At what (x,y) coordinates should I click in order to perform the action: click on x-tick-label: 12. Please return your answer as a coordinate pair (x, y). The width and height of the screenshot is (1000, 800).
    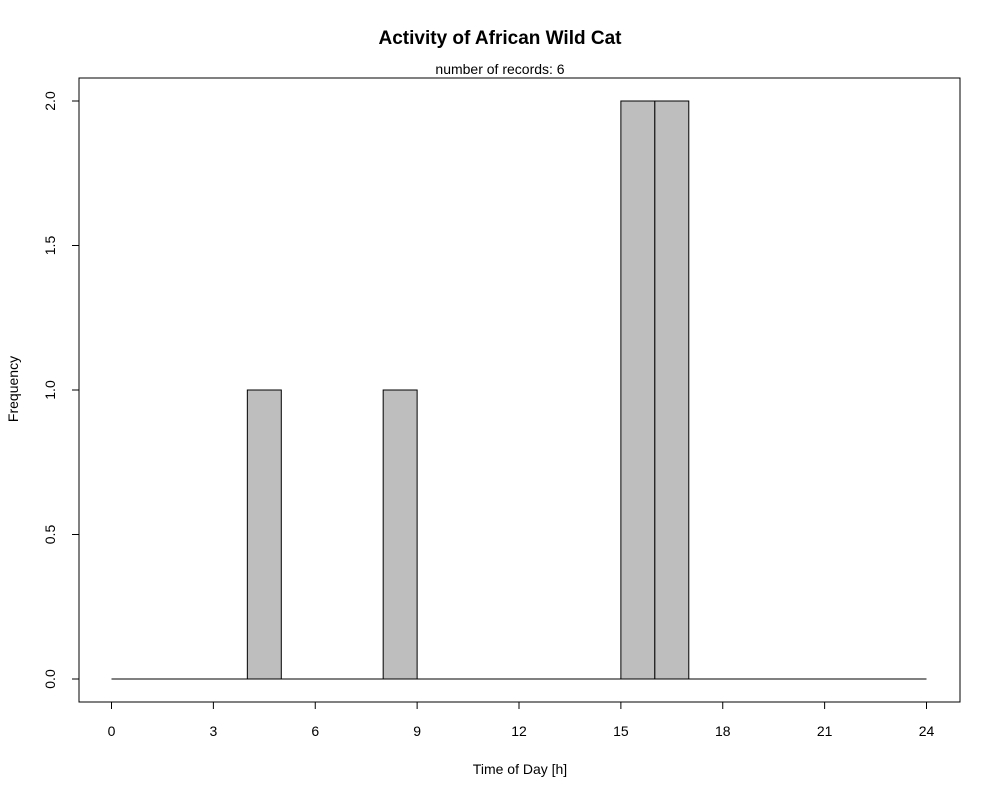
    Looking at the image, I should click on (519, 731).